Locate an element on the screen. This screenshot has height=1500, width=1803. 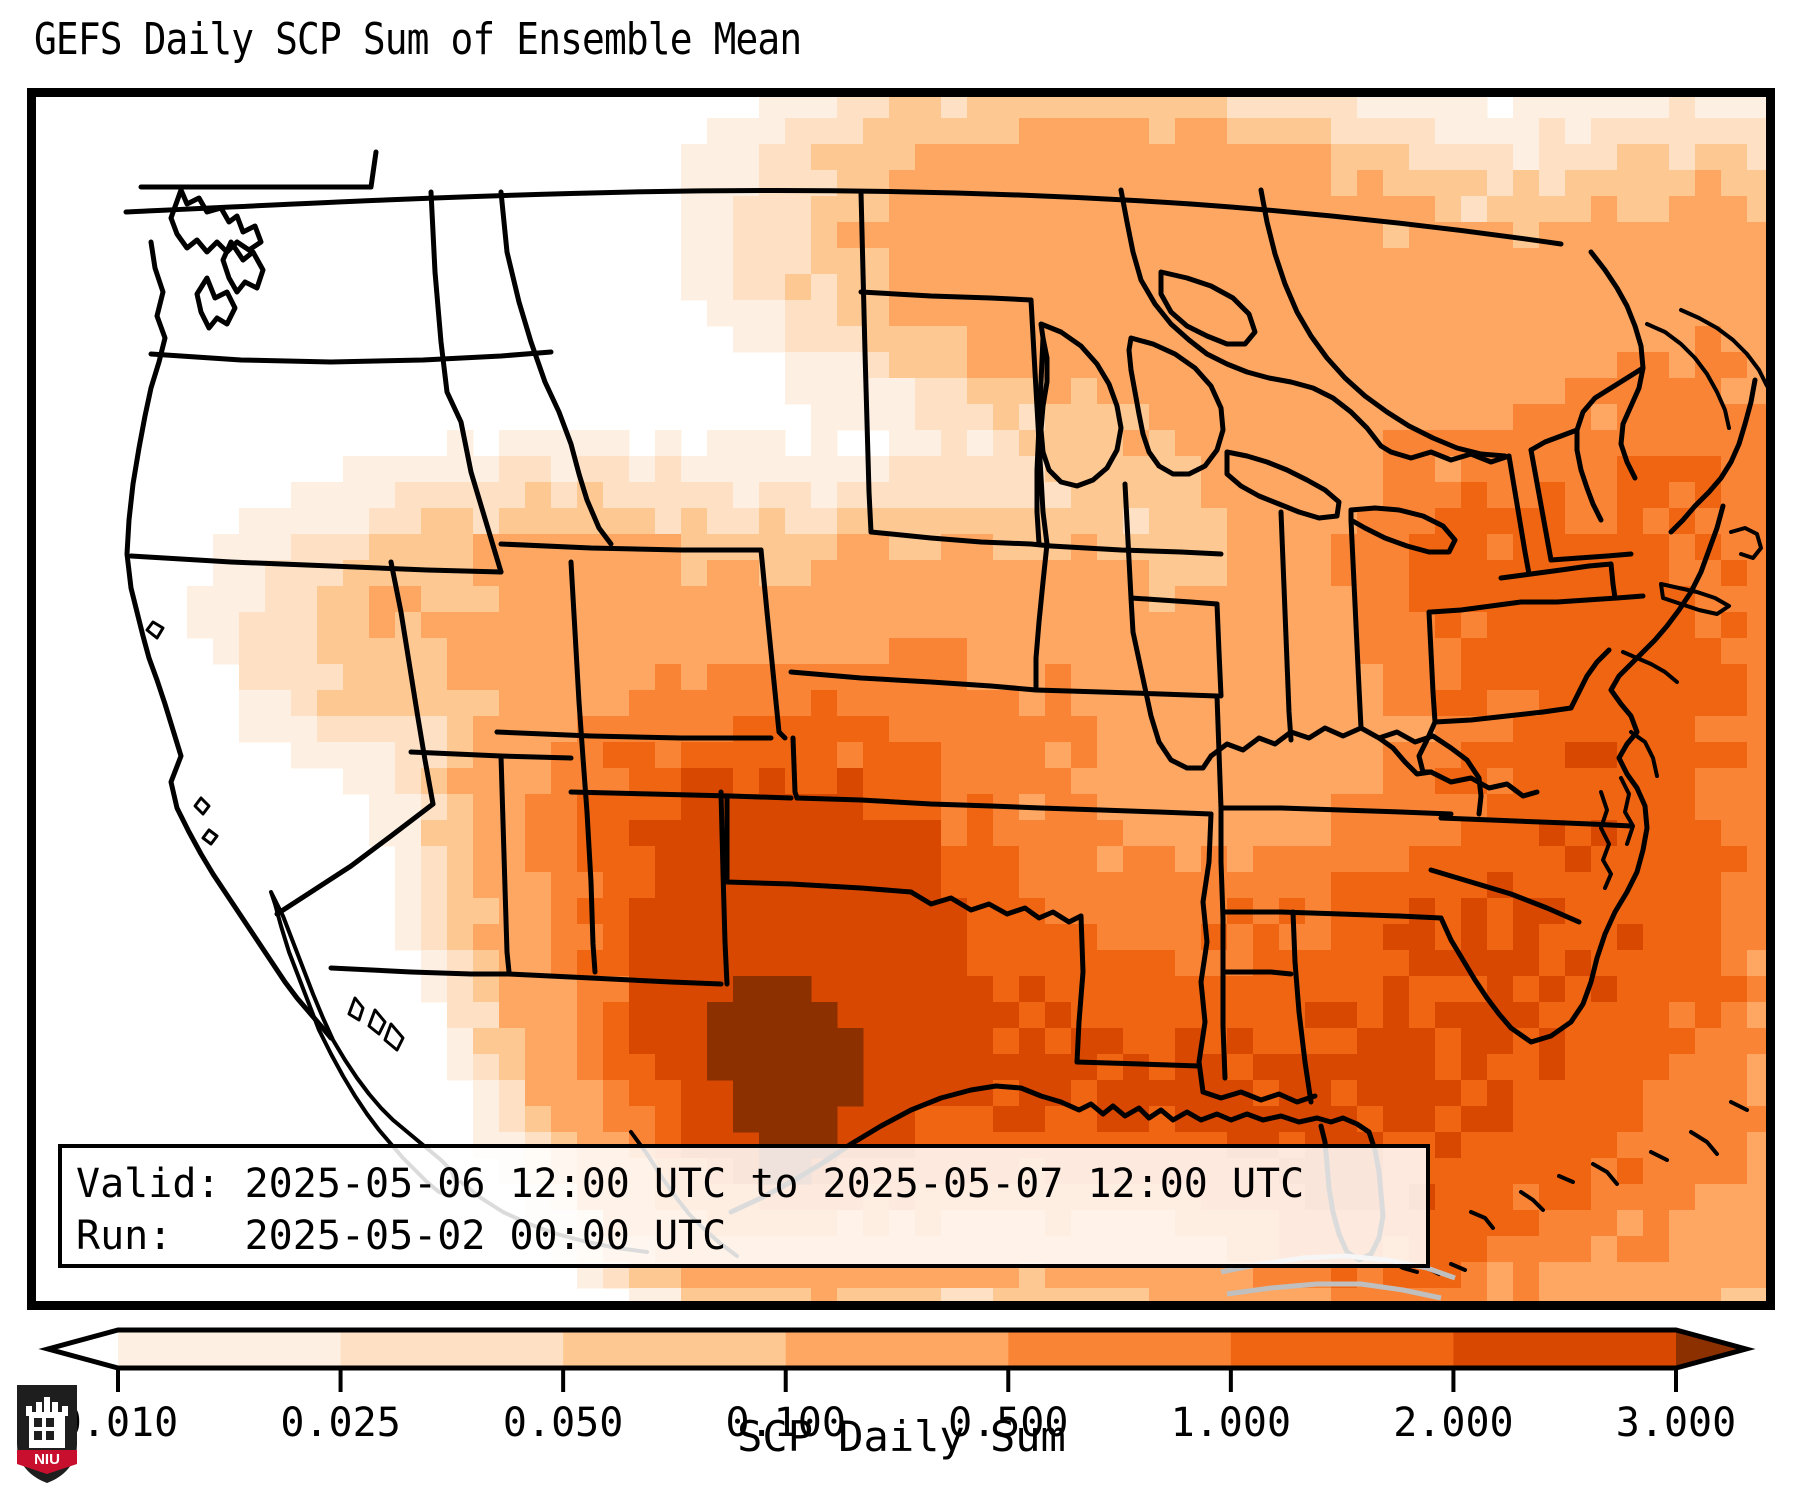
colorbar-band is located at coordinates (897, 1349).